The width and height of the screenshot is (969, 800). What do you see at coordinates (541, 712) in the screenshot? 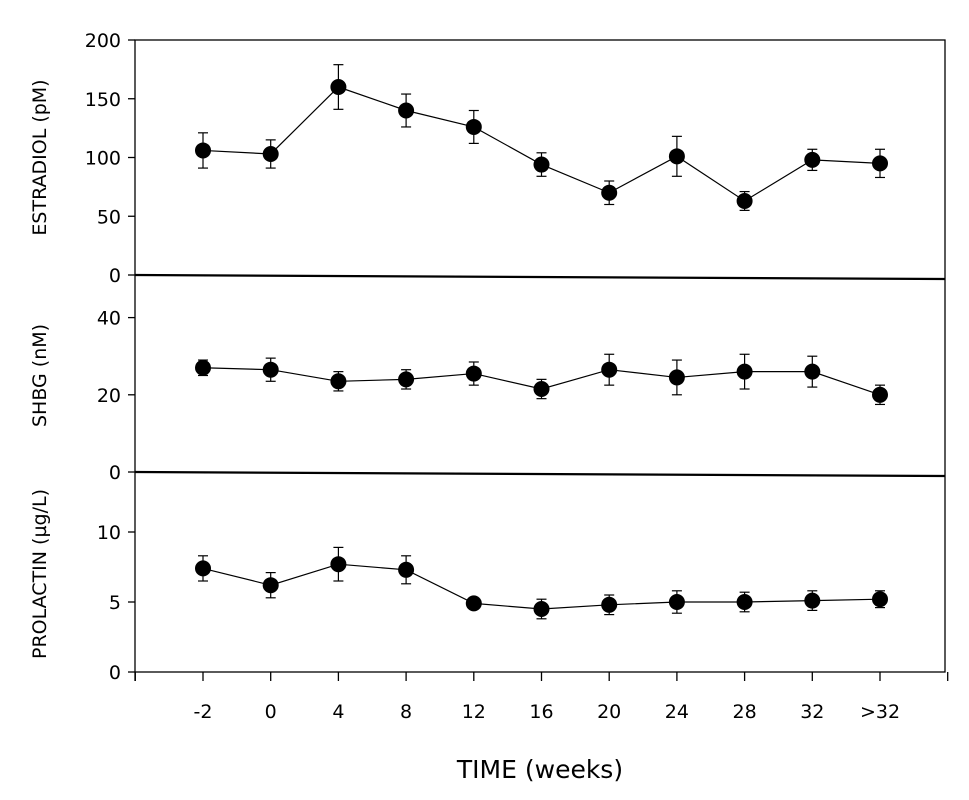
I see `x-tick-label: 16` at bounding box center [541, 712].